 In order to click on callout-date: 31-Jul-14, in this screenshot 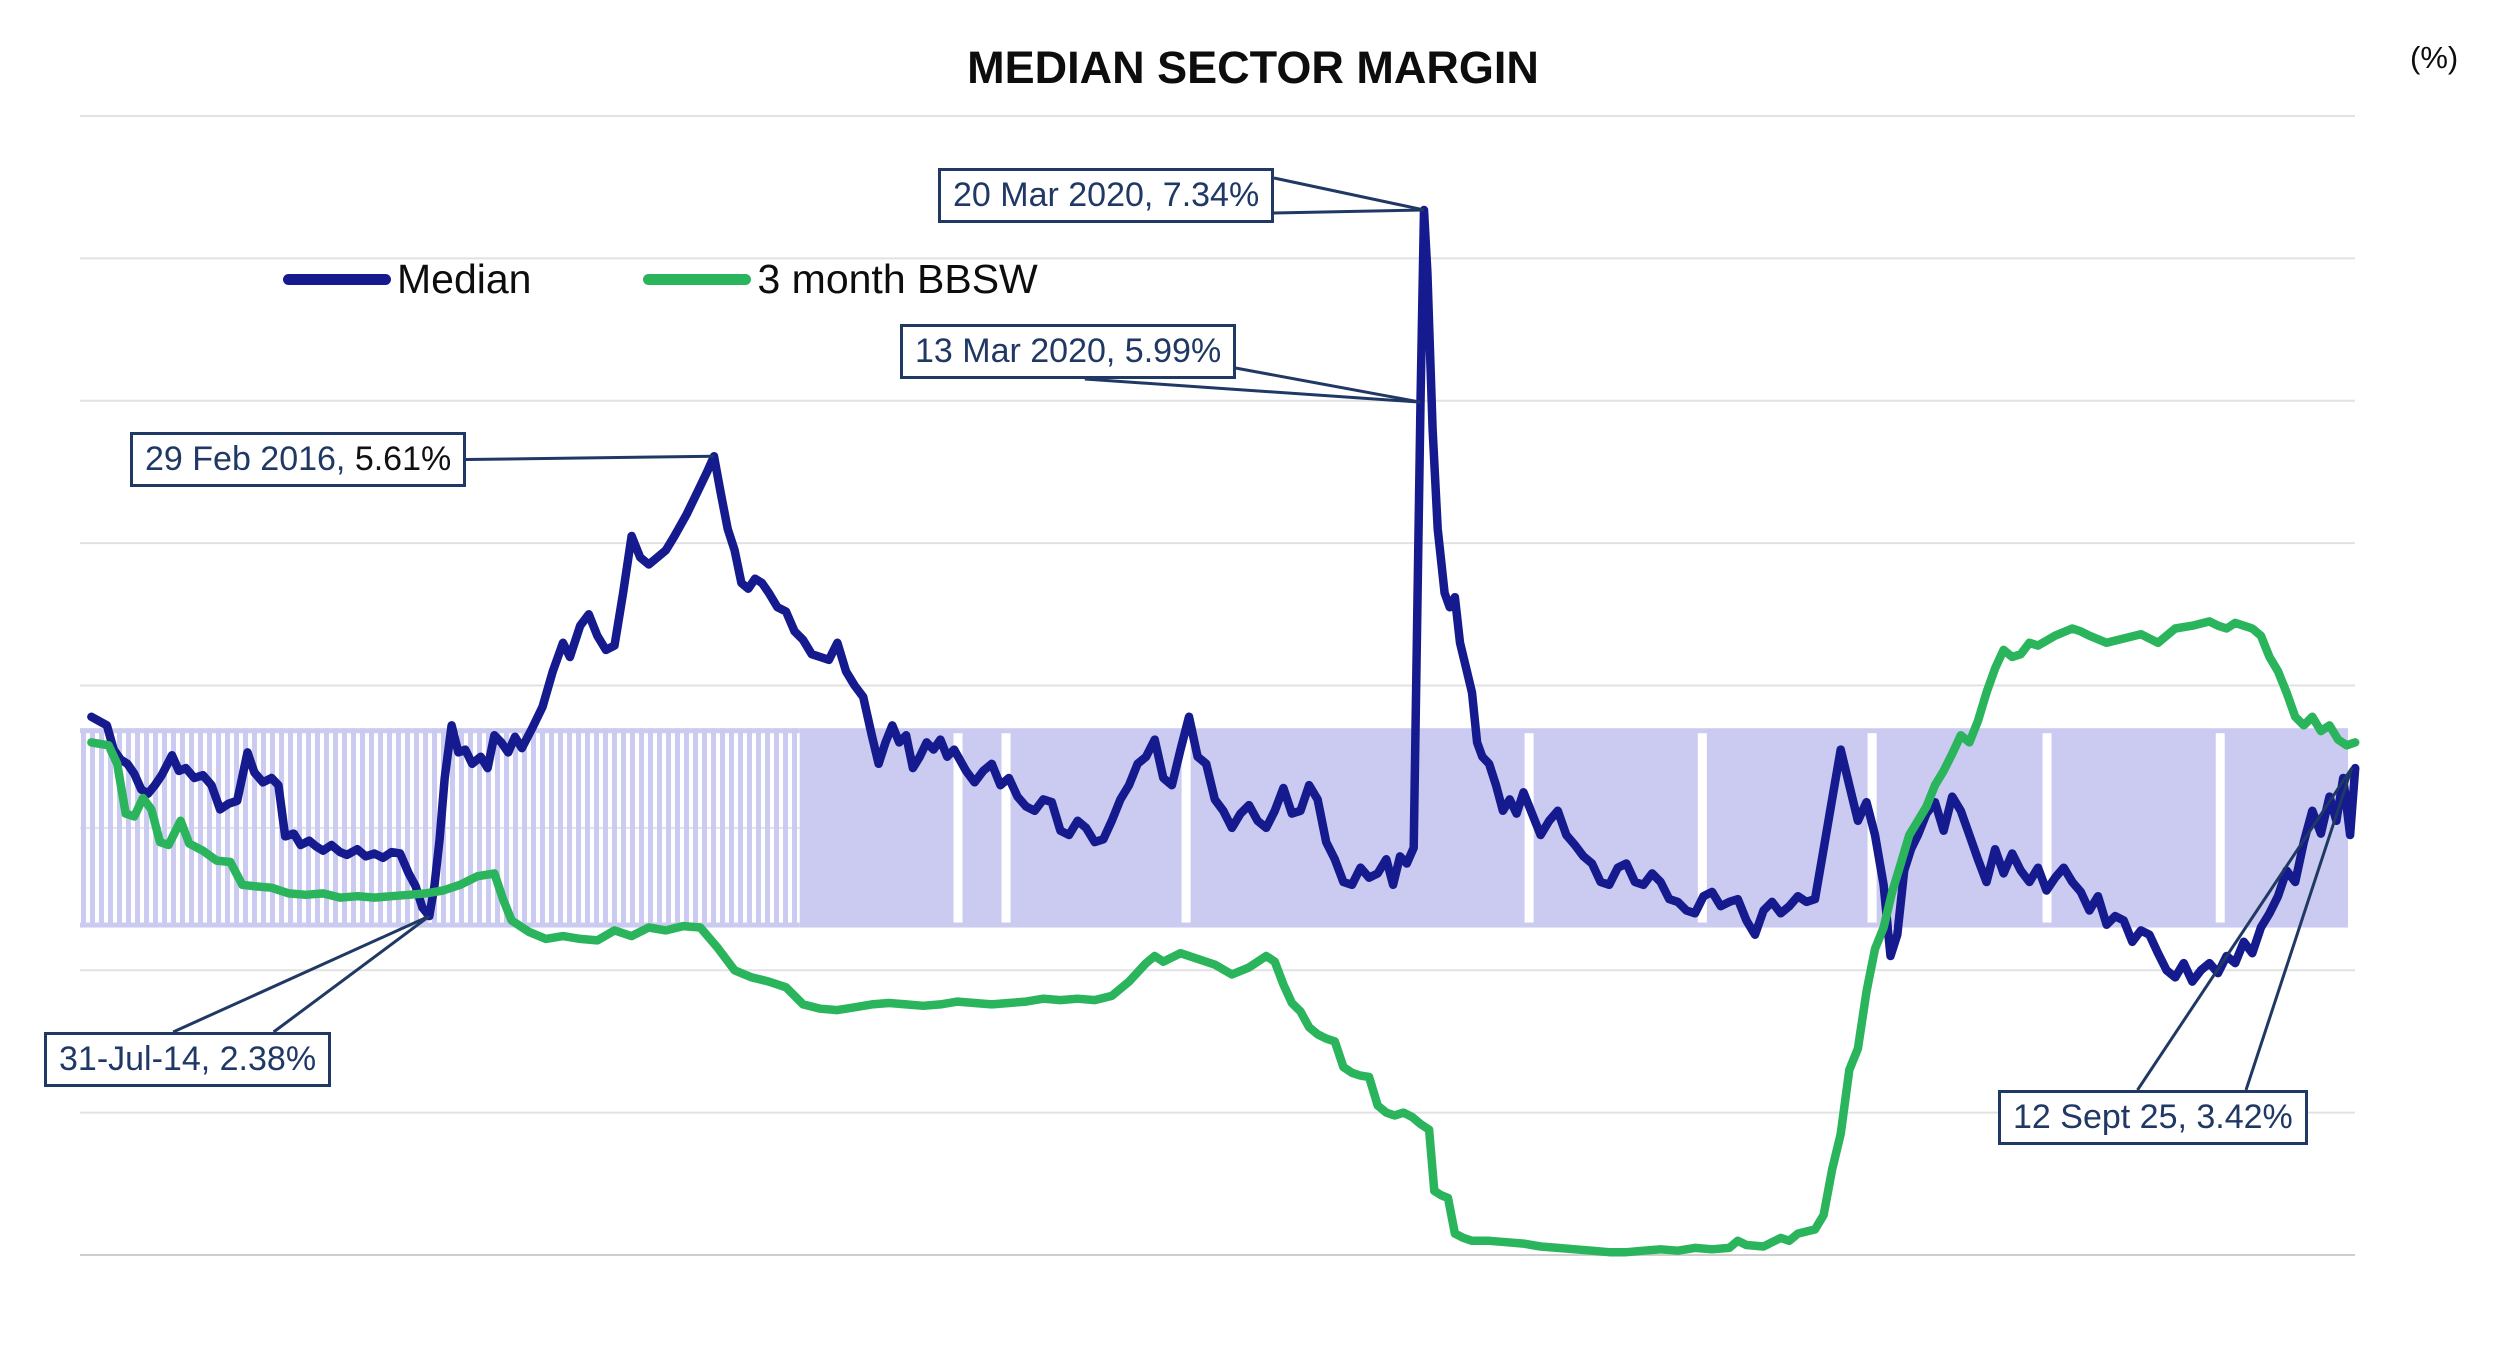, I will do `click(139, 1059)`.